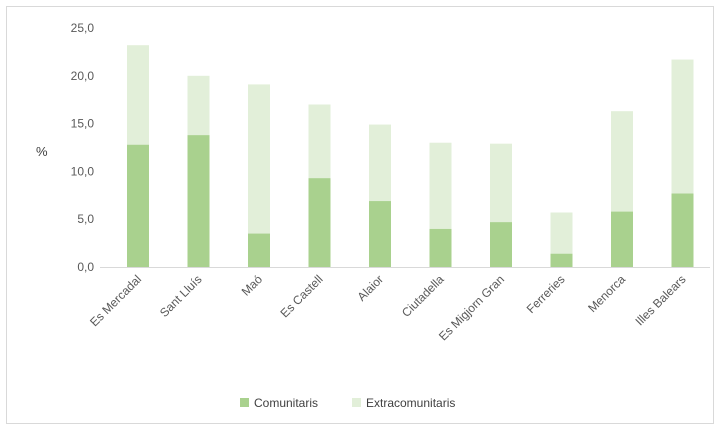 This screenshot has height=427, width=718. What do you see at coordinates (371, 288) in the screenshot?
I see `x-tick-label: Alaior` at bounding box center [371, 288].